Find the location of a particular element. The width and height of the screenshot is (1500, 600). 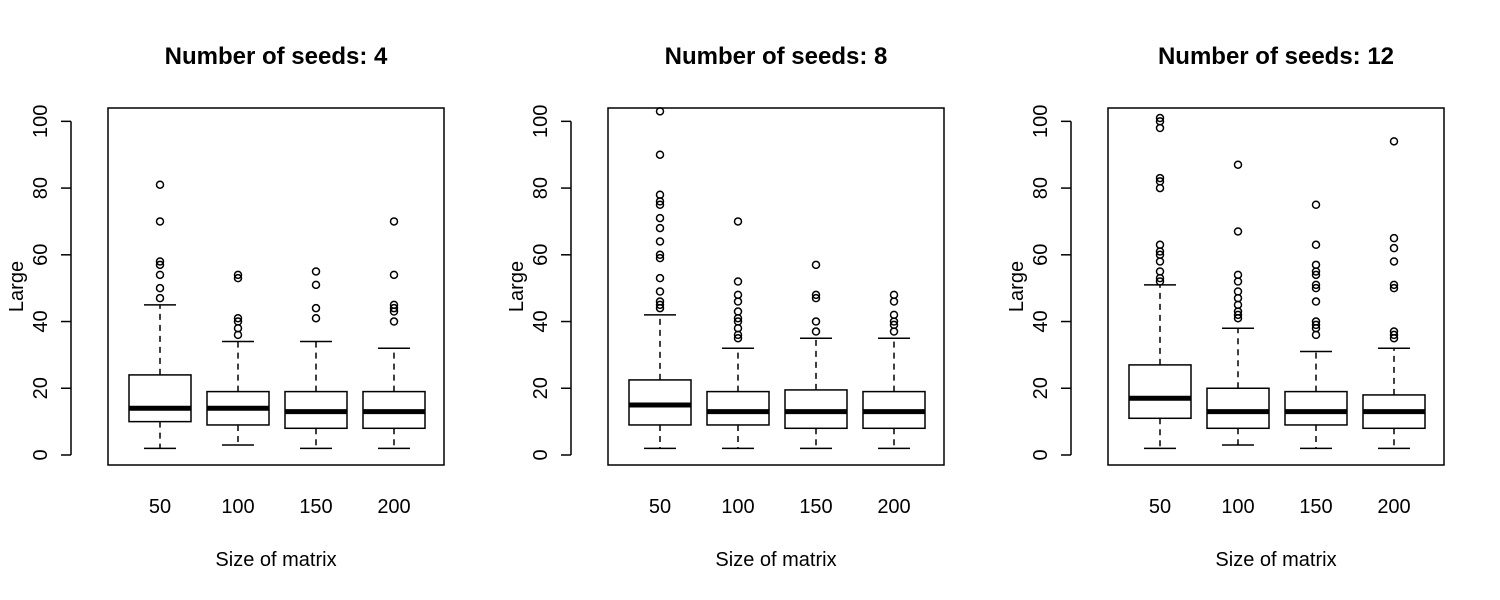

chart-title: Number of seeds: 8 is located at coordinates (776, 56).